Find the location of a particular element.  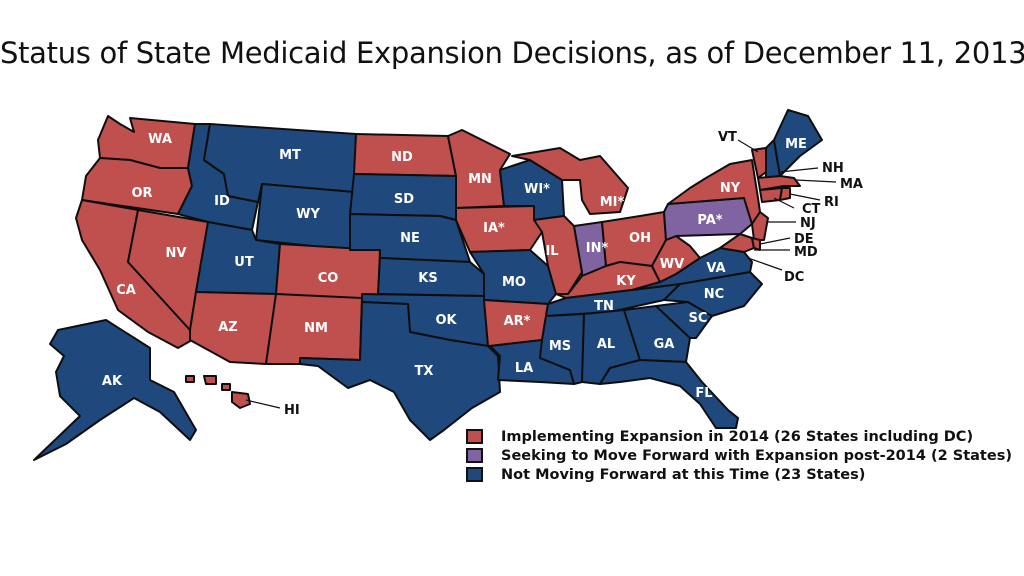

state-hi-b is located at coordinates (210, 380).